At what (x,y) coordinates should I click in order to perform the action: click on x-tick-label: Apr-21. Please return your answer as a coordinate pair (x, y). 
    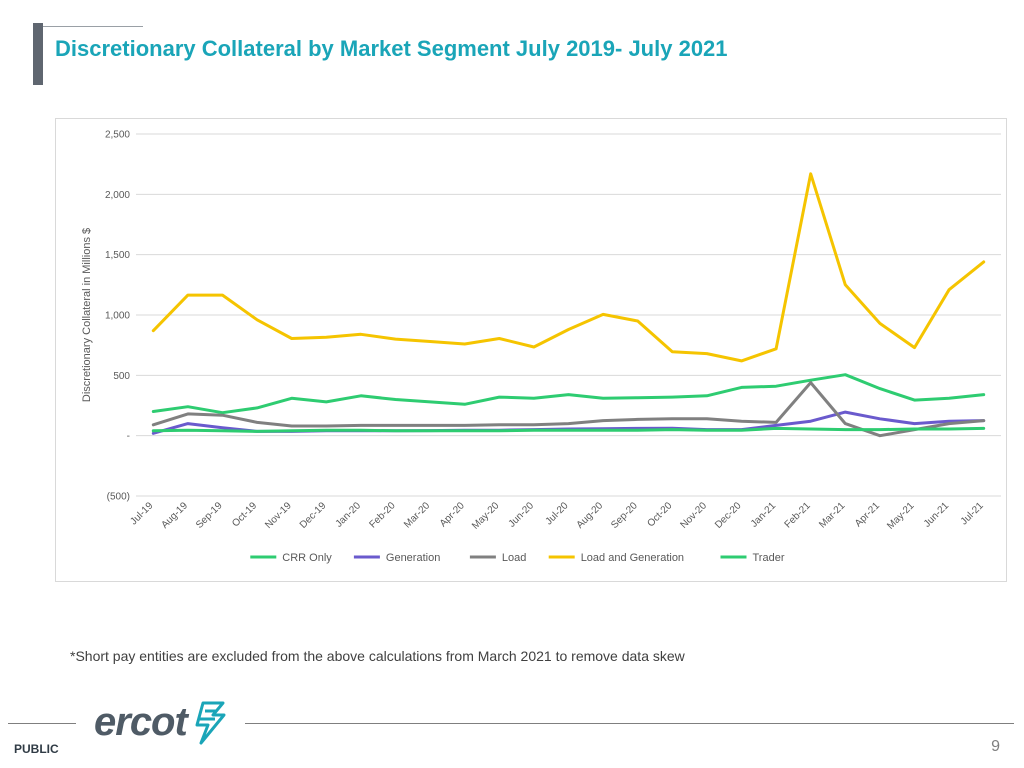
    Looking at the image, I should click on (867, 514).